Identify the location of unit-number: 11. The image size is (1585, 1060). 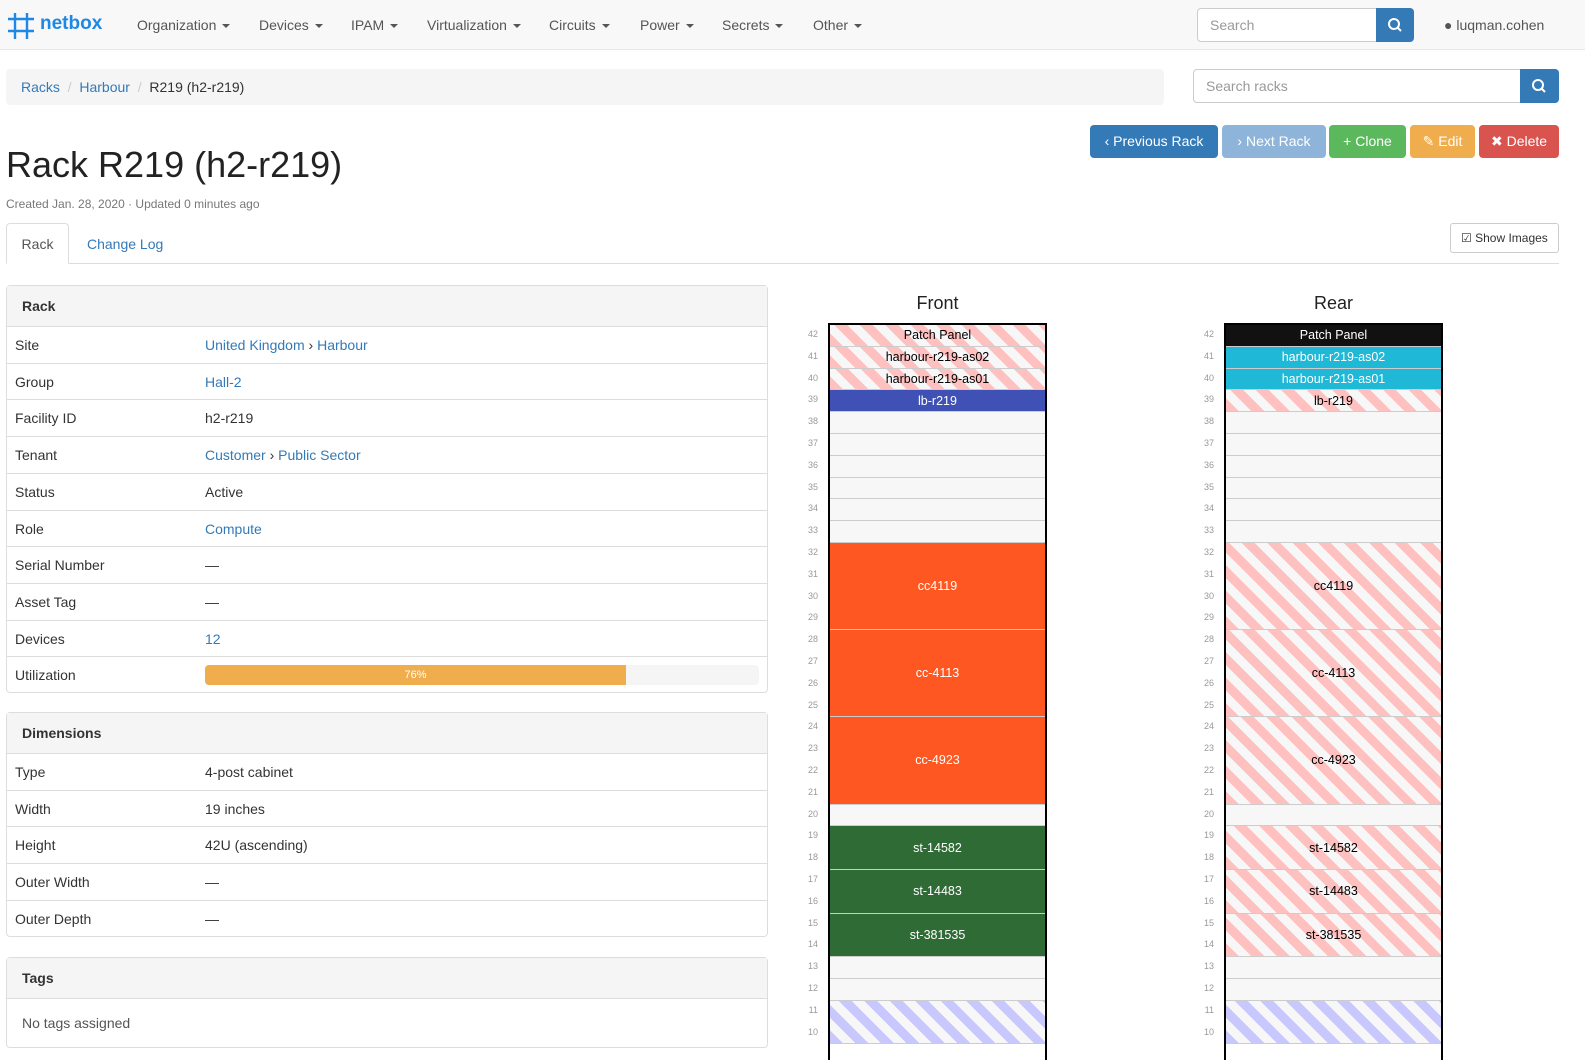
(813, 1009).